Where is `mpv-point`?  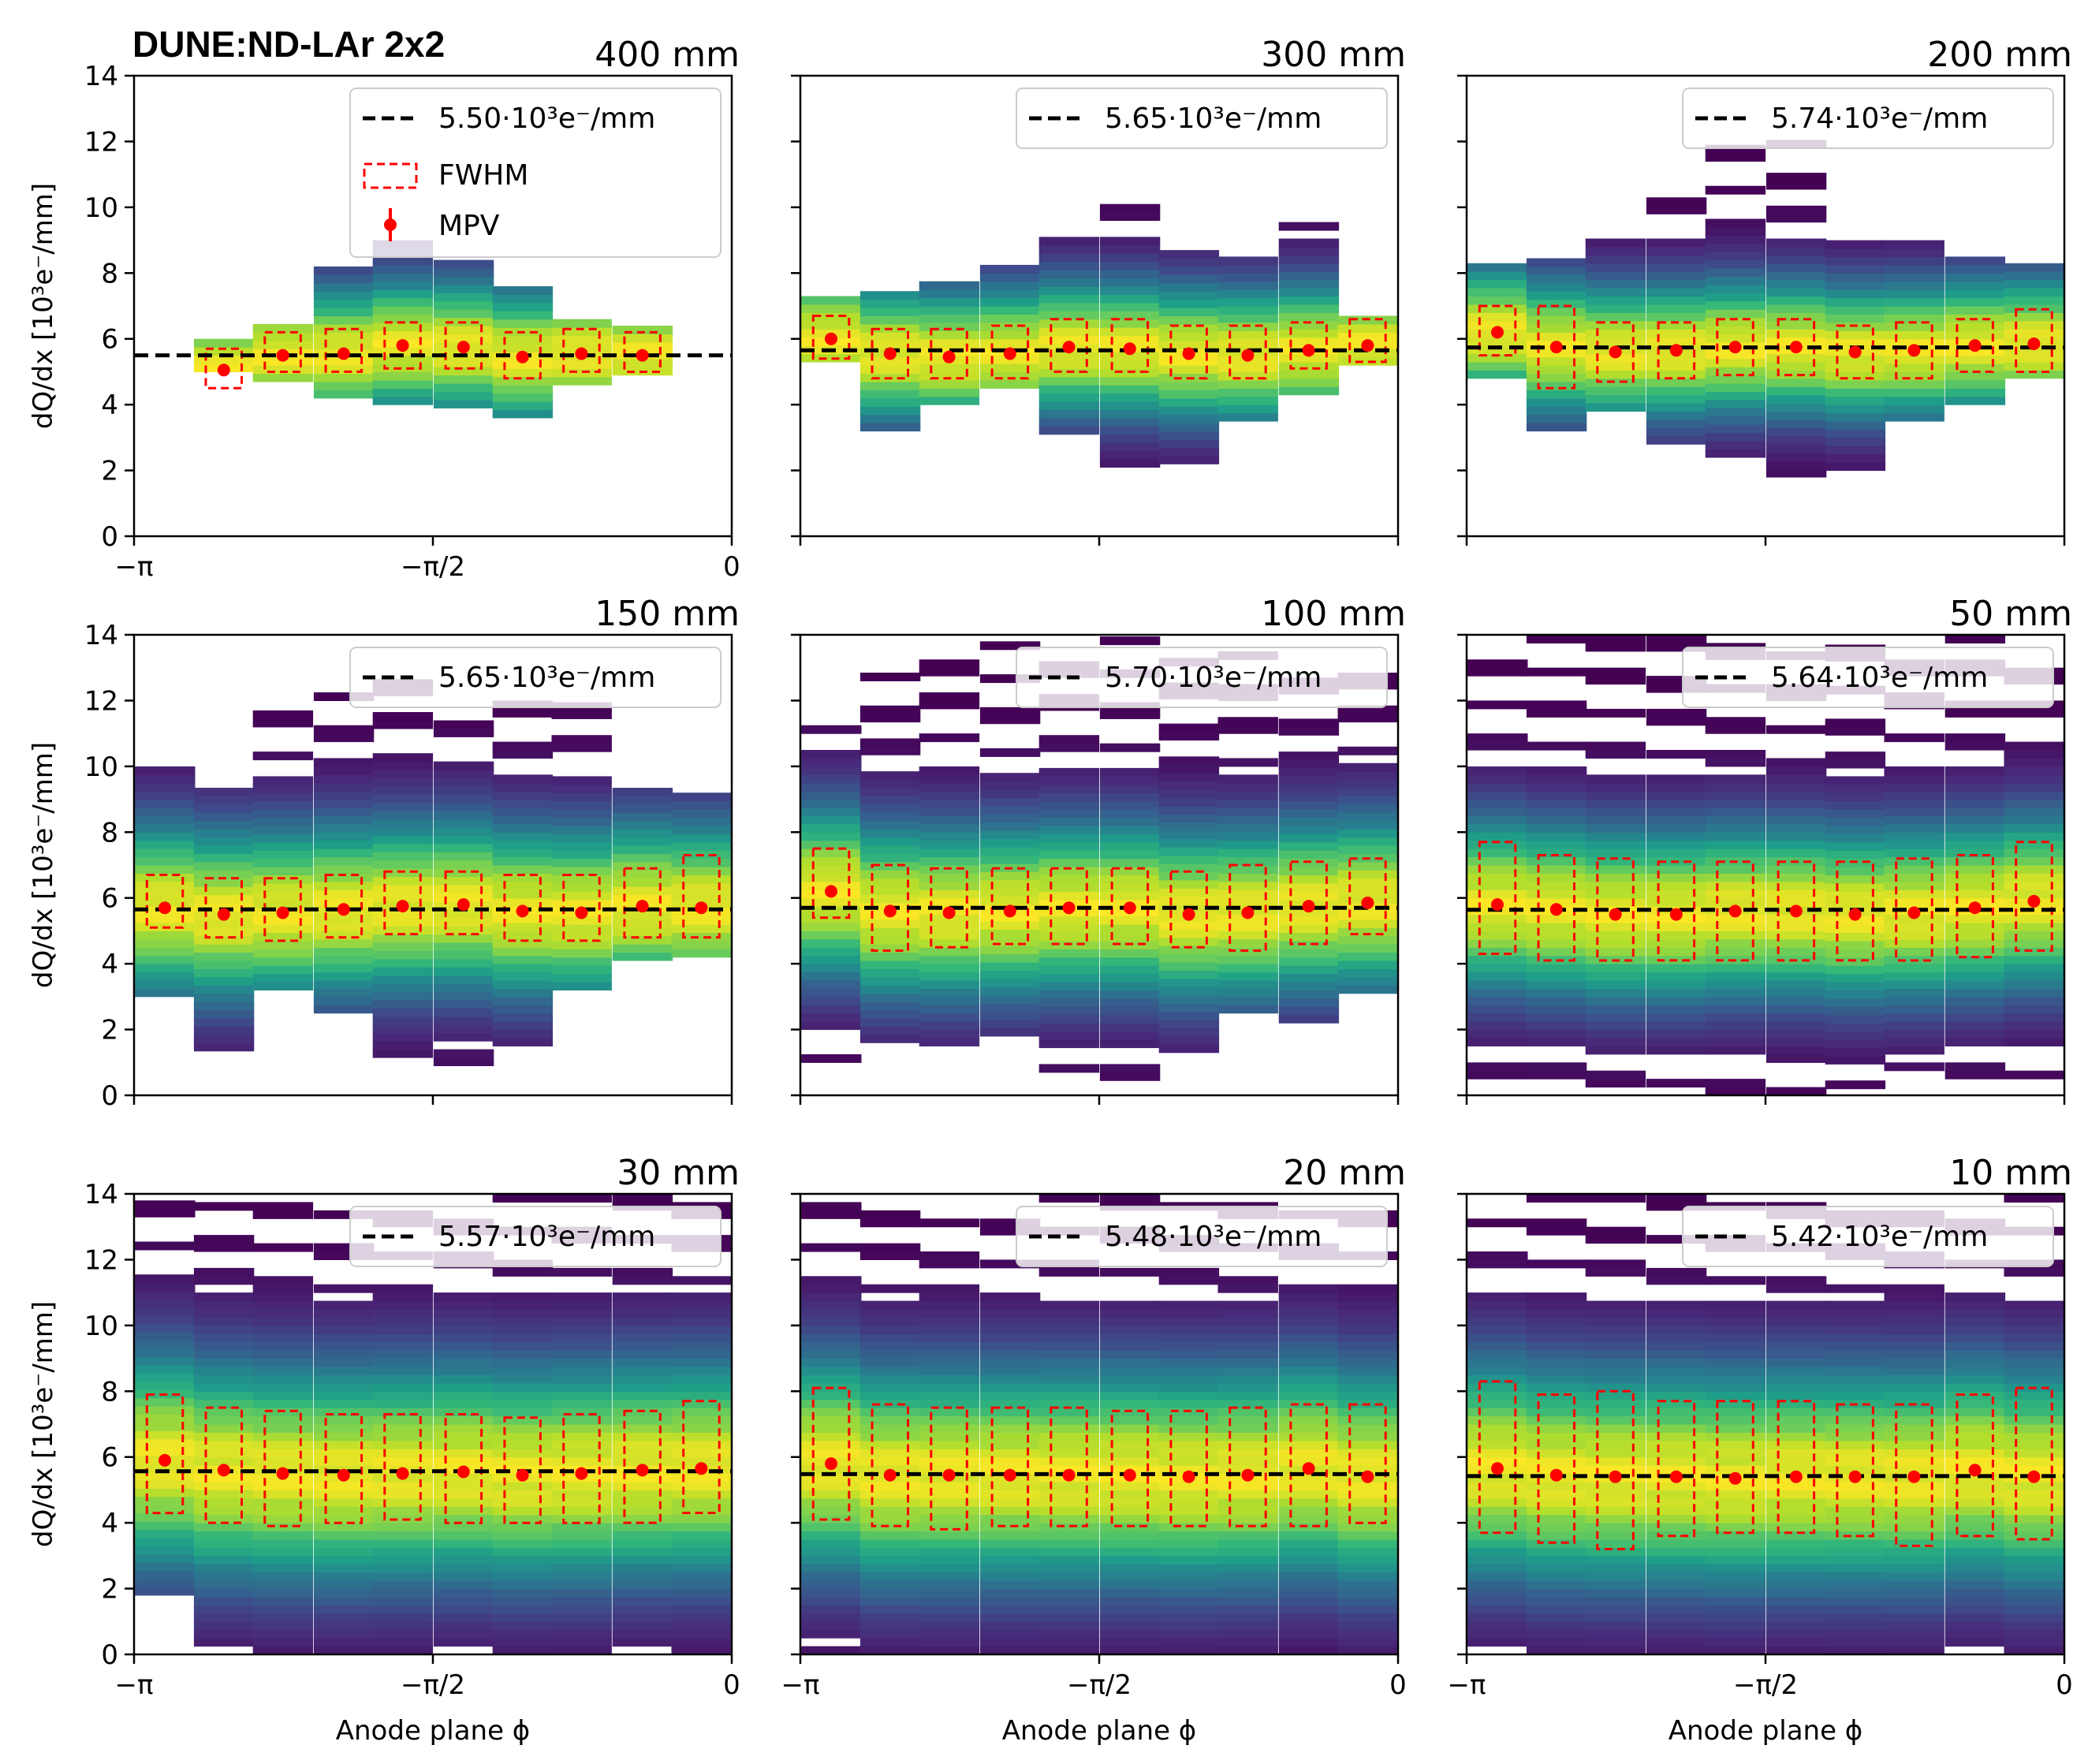
mpv-point is located at coordinates (224, 370).